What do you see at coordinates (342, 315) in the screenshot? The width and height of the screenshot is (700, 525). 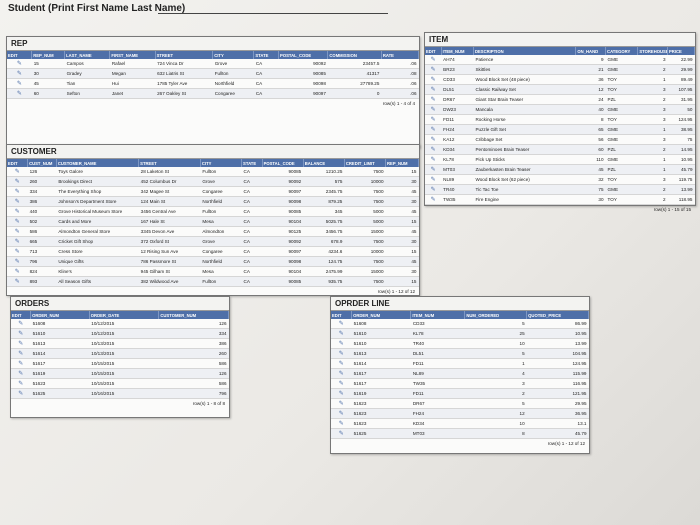 I see `orderline-column-header: EDIT` at bounding box center [342, 315].